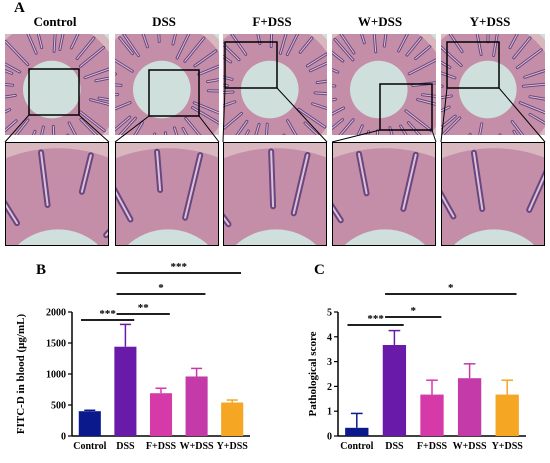 The height and width of the screenshot is (463, 550). Describe the element at coordinates (329, 387) in the screenshot. I see `y-tick-label: 2` at that location.